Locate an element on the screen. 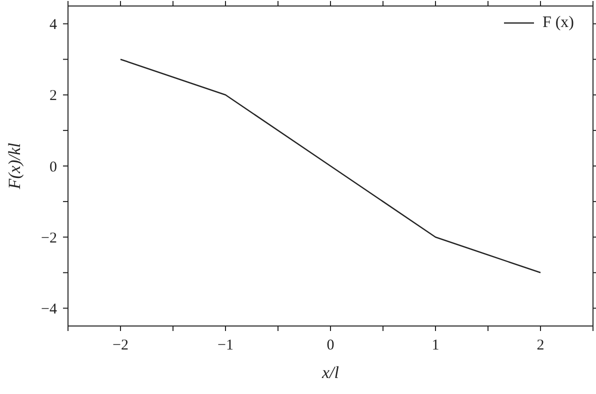 The height and width of the screenshot is (394, 596). y-tick-label: −2 is located at coordinates (49, 238).